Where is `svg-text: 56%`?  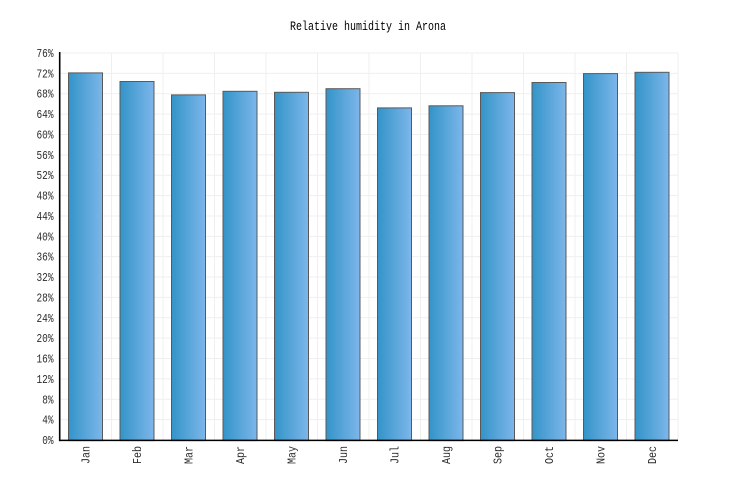
svg-text: 56% is located at coordinates (46, 156).